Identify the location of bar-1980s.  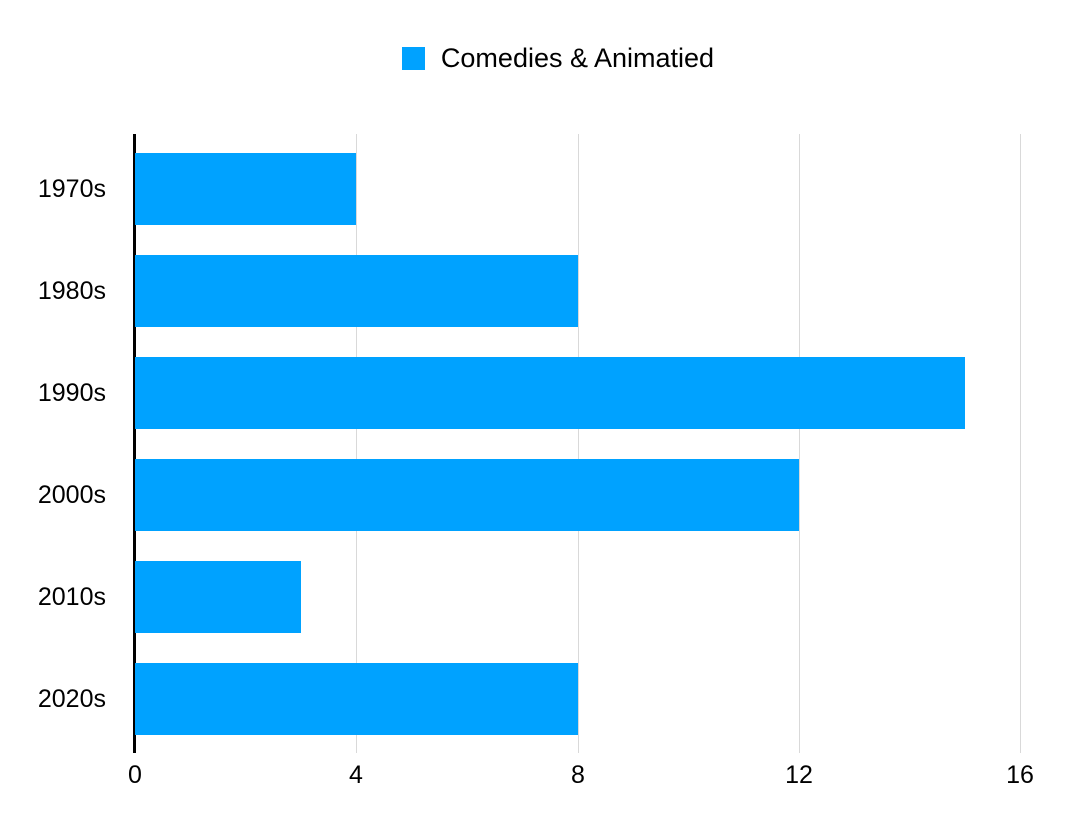
(356, 291).